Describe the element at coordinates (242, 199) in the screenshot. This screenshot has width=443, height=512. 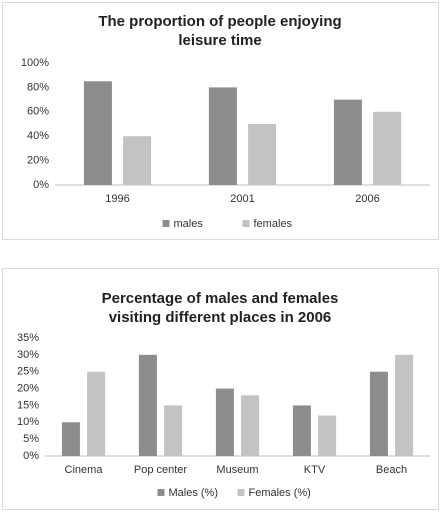
I see `x-tick-label: 2001` at that location.